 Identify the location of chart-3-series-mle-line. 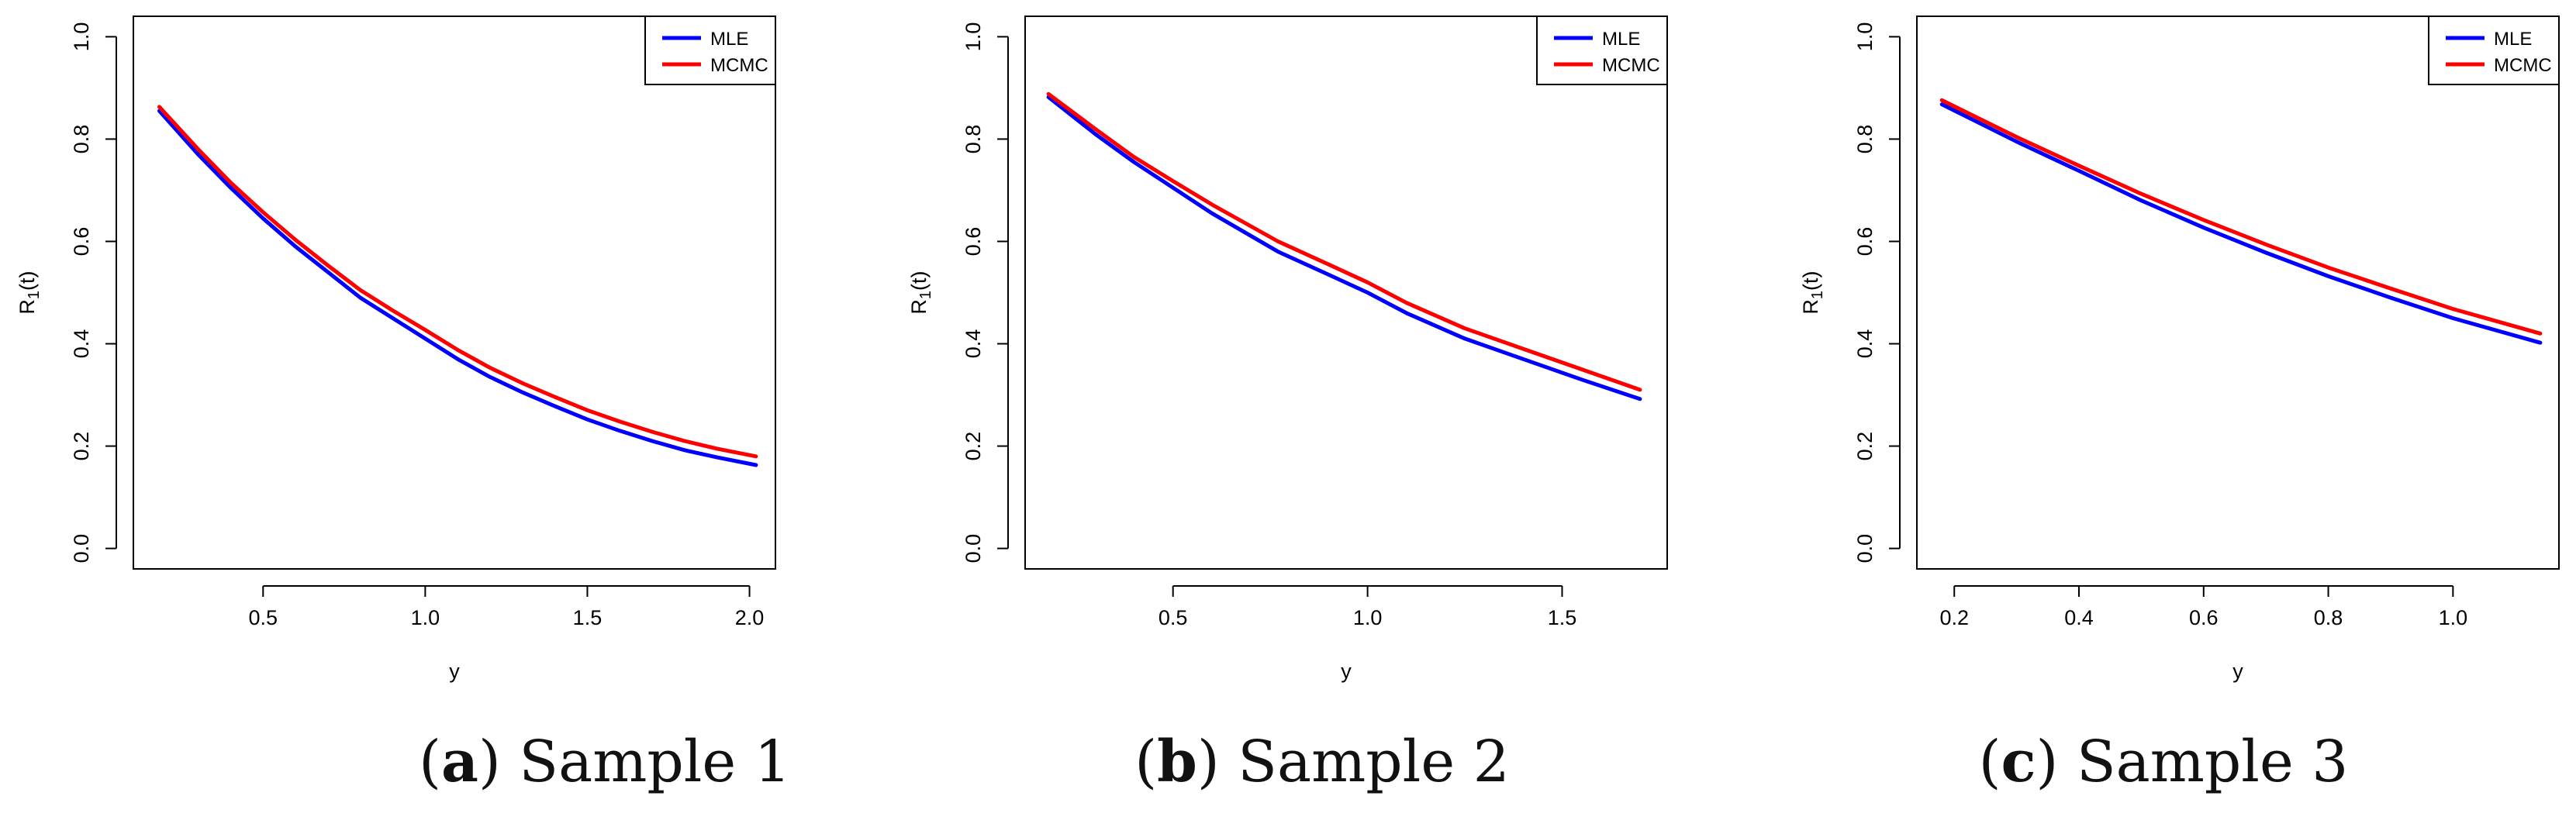
(2241, 223).